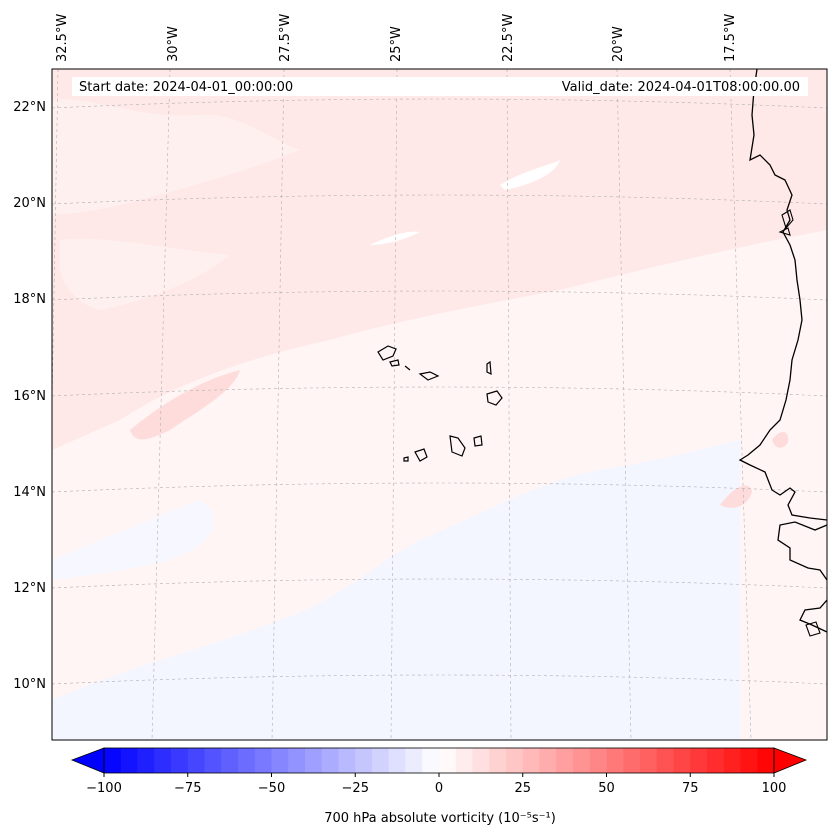 This screenshot has height=839, width=837. Describe the element at coordinates (790, 760) in the screenshot. I see `colorbar-extend-max` at that location.